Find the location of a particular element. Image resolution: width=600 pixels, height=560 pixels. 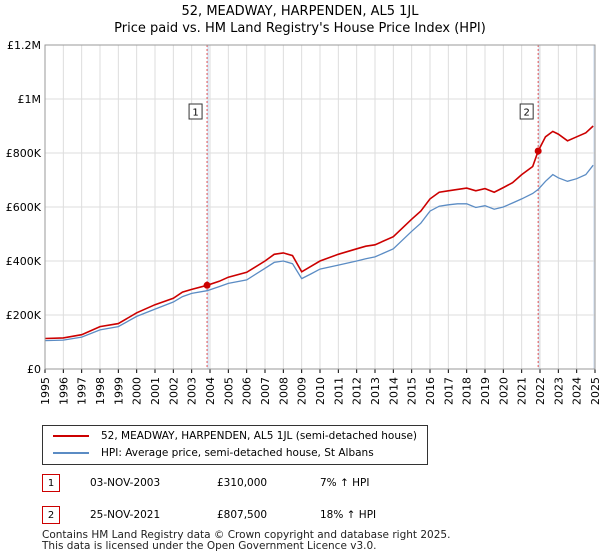

x-tick-label: 2004 is located at coordinates (210, 391).